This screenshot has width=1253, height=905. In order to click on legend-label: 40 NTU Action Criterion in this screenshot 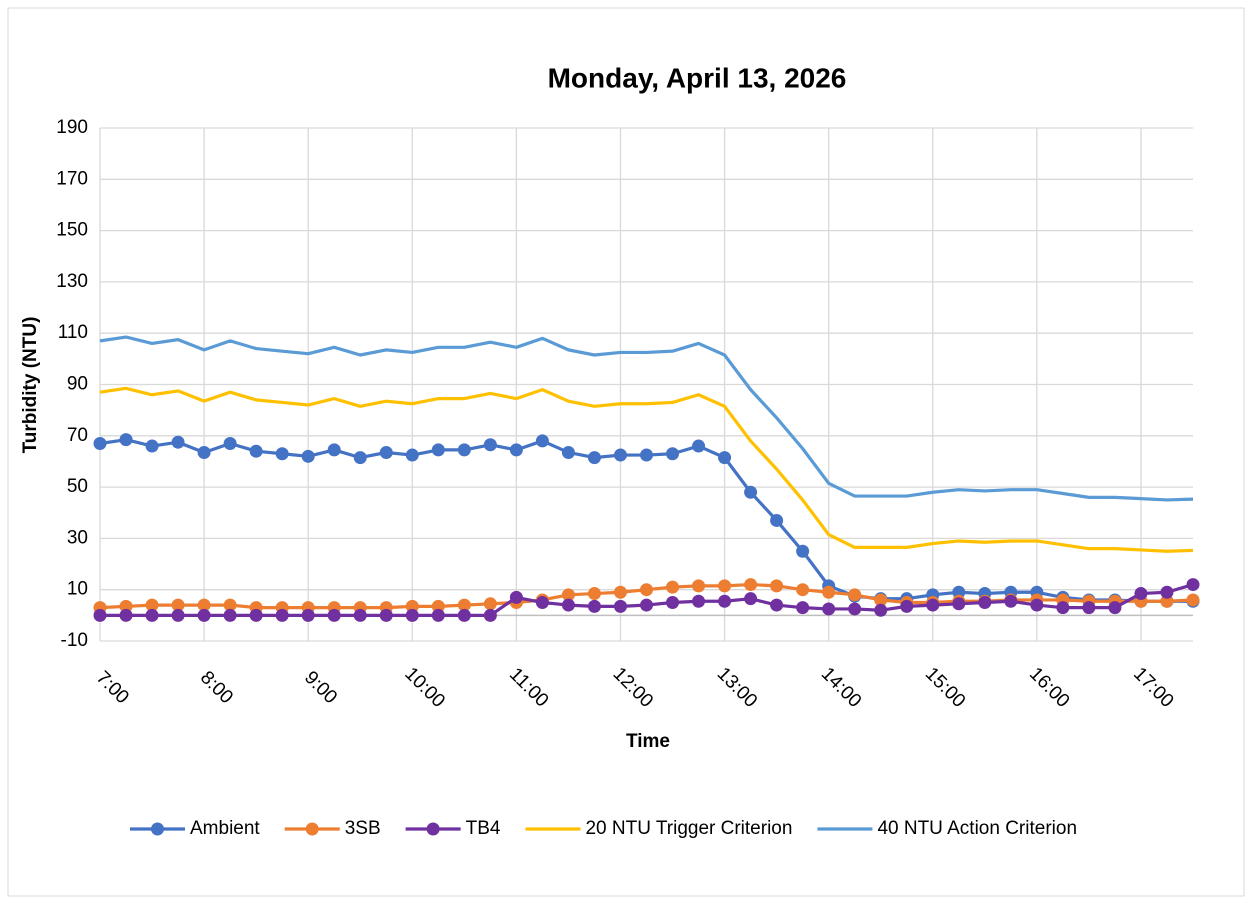, I will do `click(977, 828)`.